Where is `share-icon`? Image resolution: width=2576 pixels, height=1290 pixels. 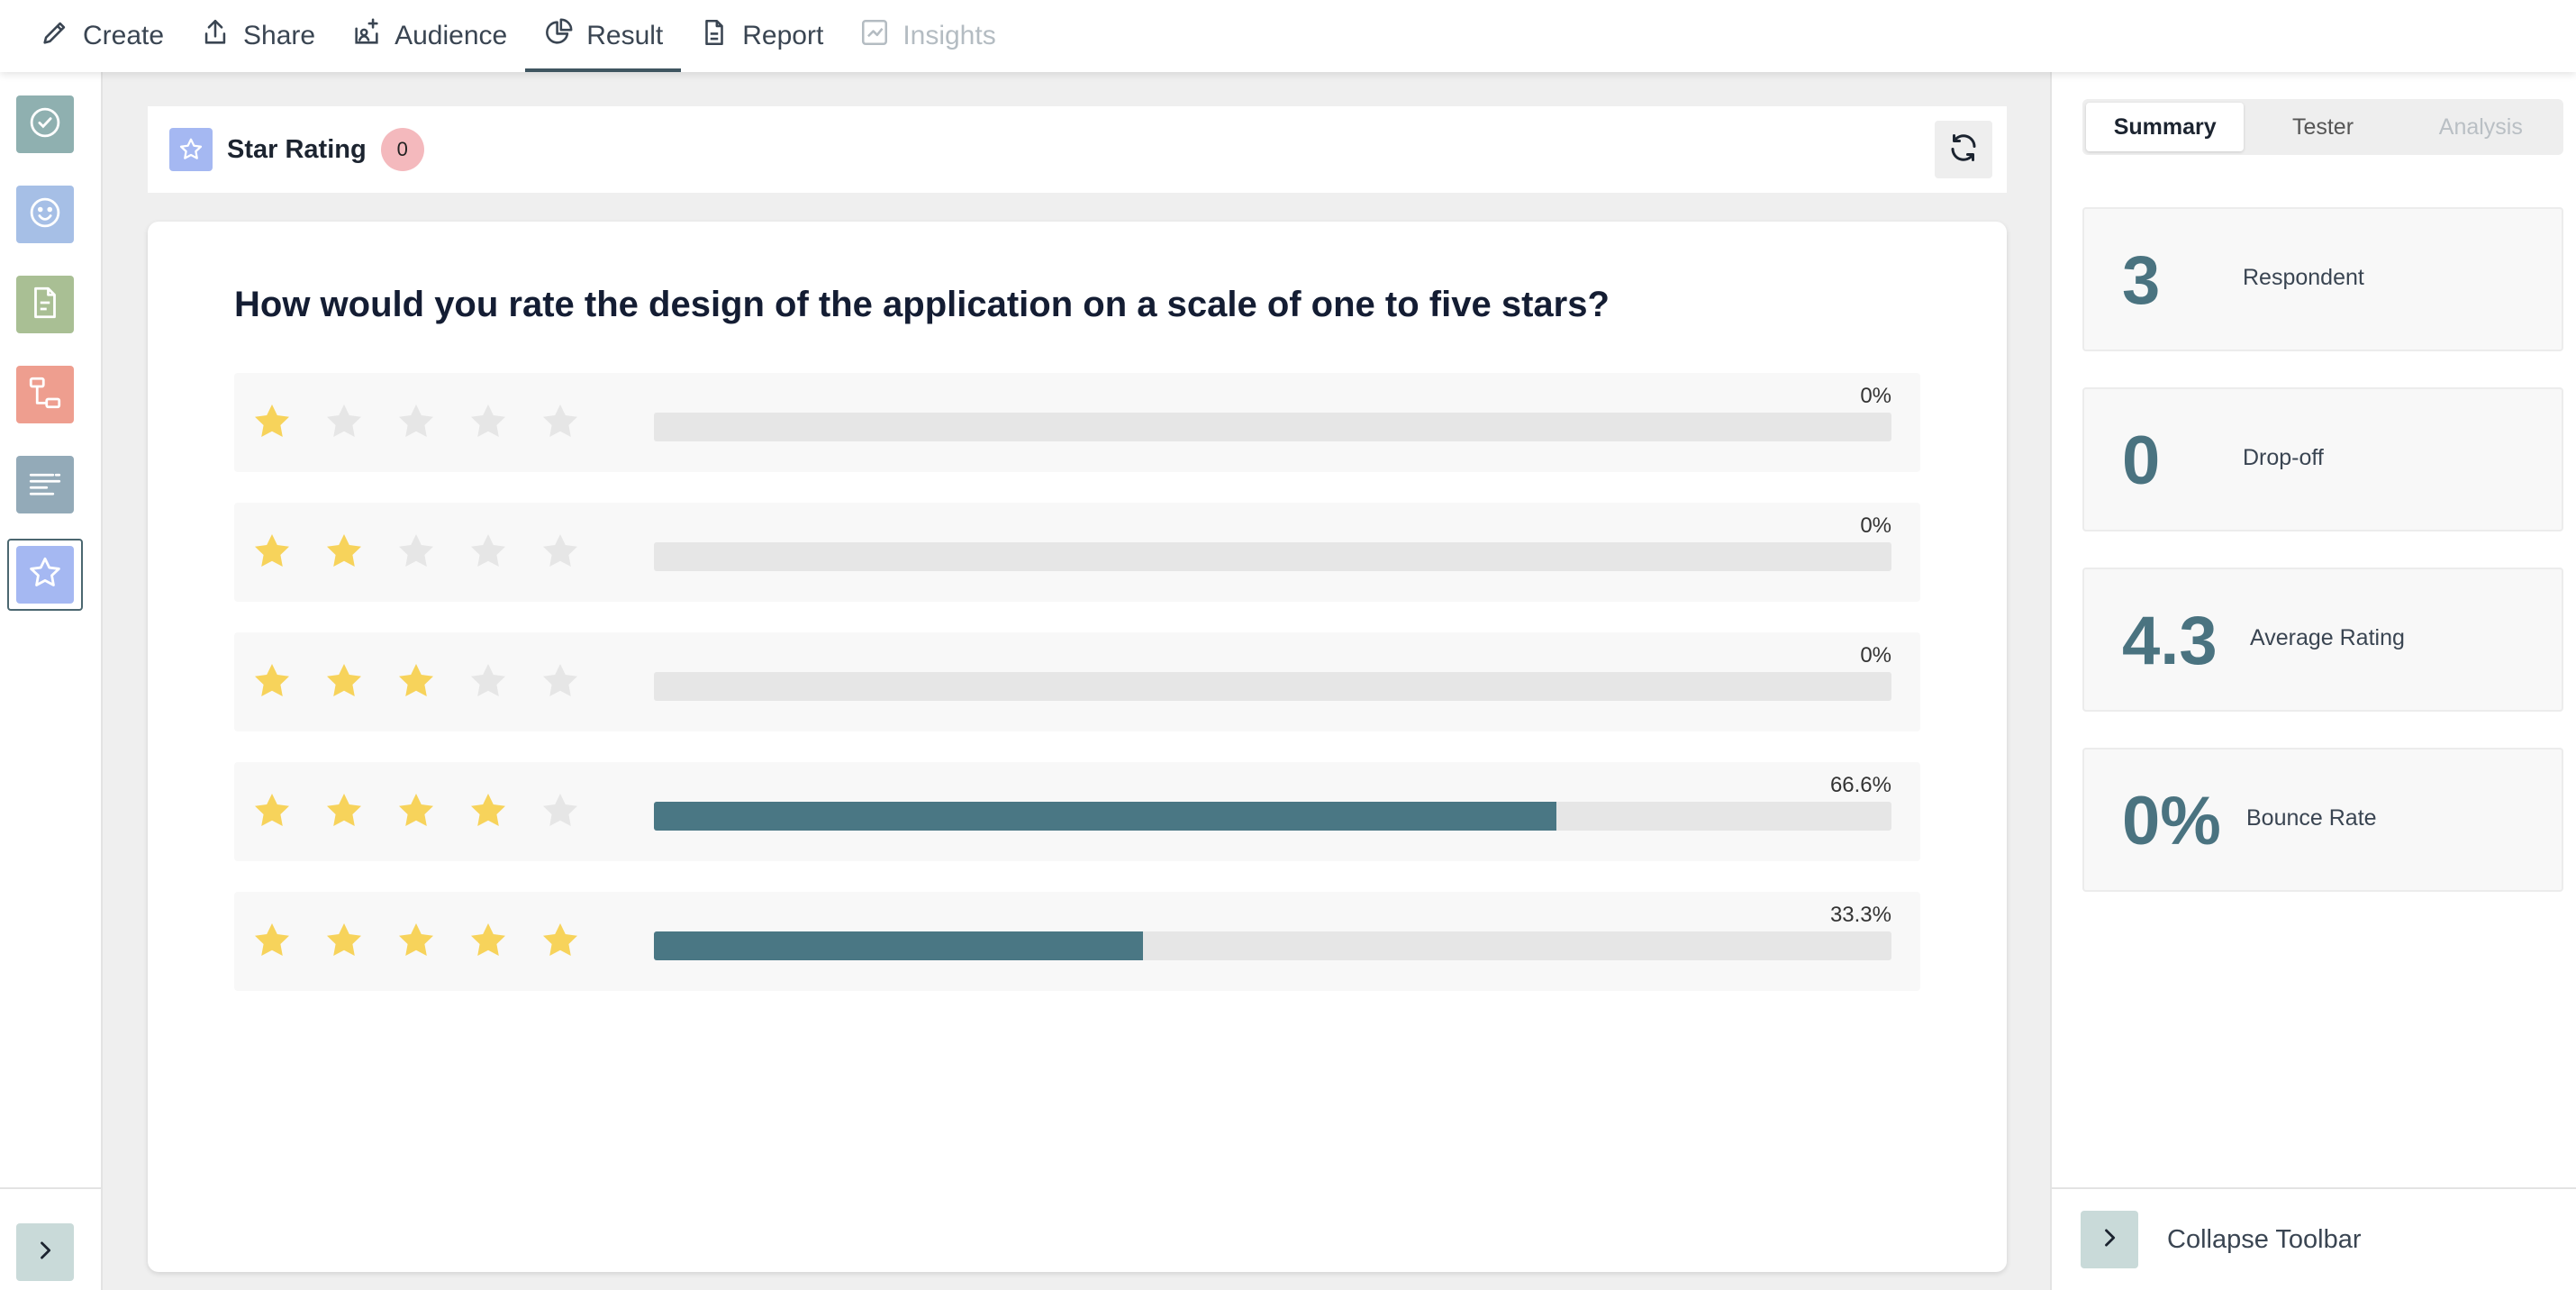 share-icon is located at coordinates (215, 36).